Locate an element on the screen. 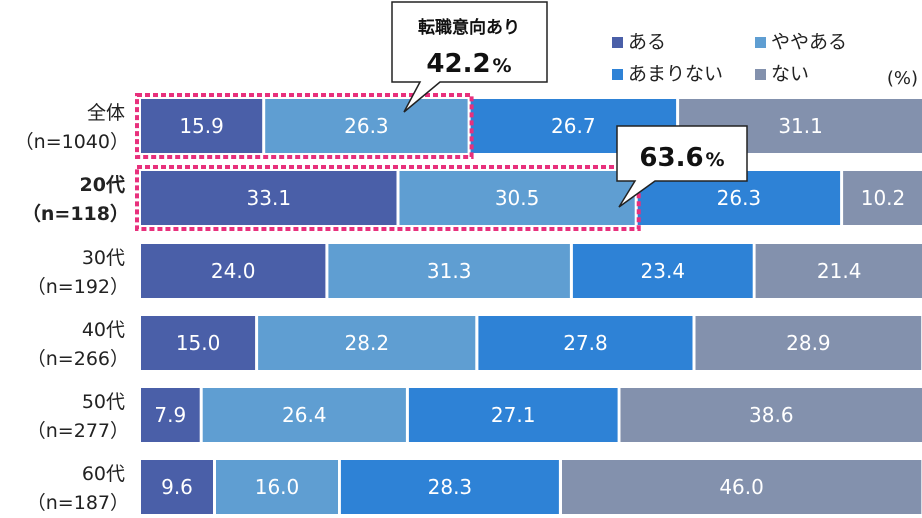  data-label: 24.0 is located at coordinates (233, 271).